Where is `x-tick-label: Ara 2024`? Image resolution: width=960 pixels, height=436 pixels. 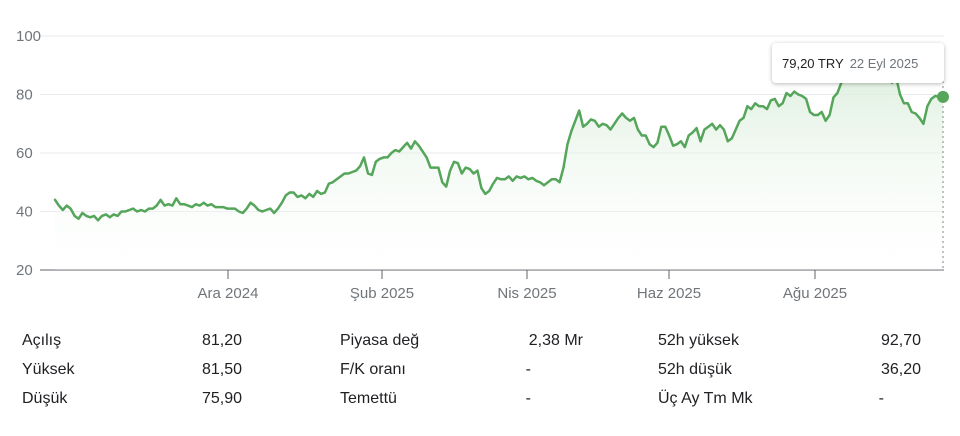
x-tick-label: Ara 2024 is located at coordinates (228, 293).